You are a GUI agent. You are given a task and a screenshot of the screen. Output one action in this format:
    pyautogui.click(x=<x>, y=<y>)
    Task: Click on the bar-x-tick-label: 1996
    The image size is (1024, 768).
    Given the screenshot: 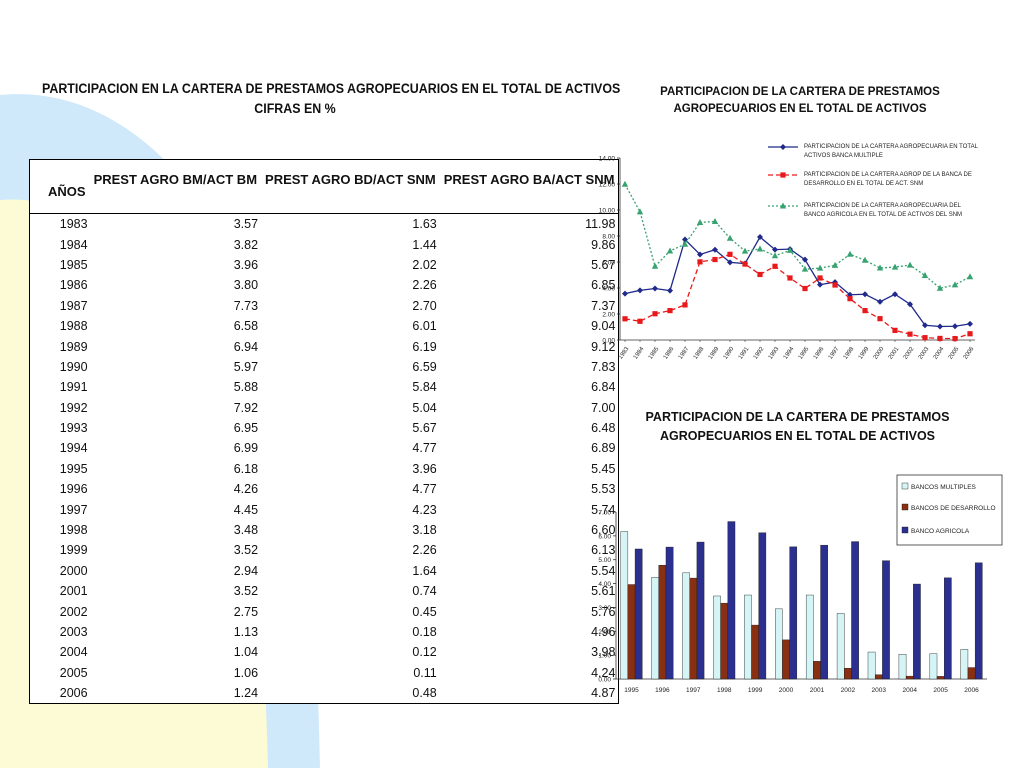 What is the action you would take?
    pyautogui.click(x=662, y=690)
    